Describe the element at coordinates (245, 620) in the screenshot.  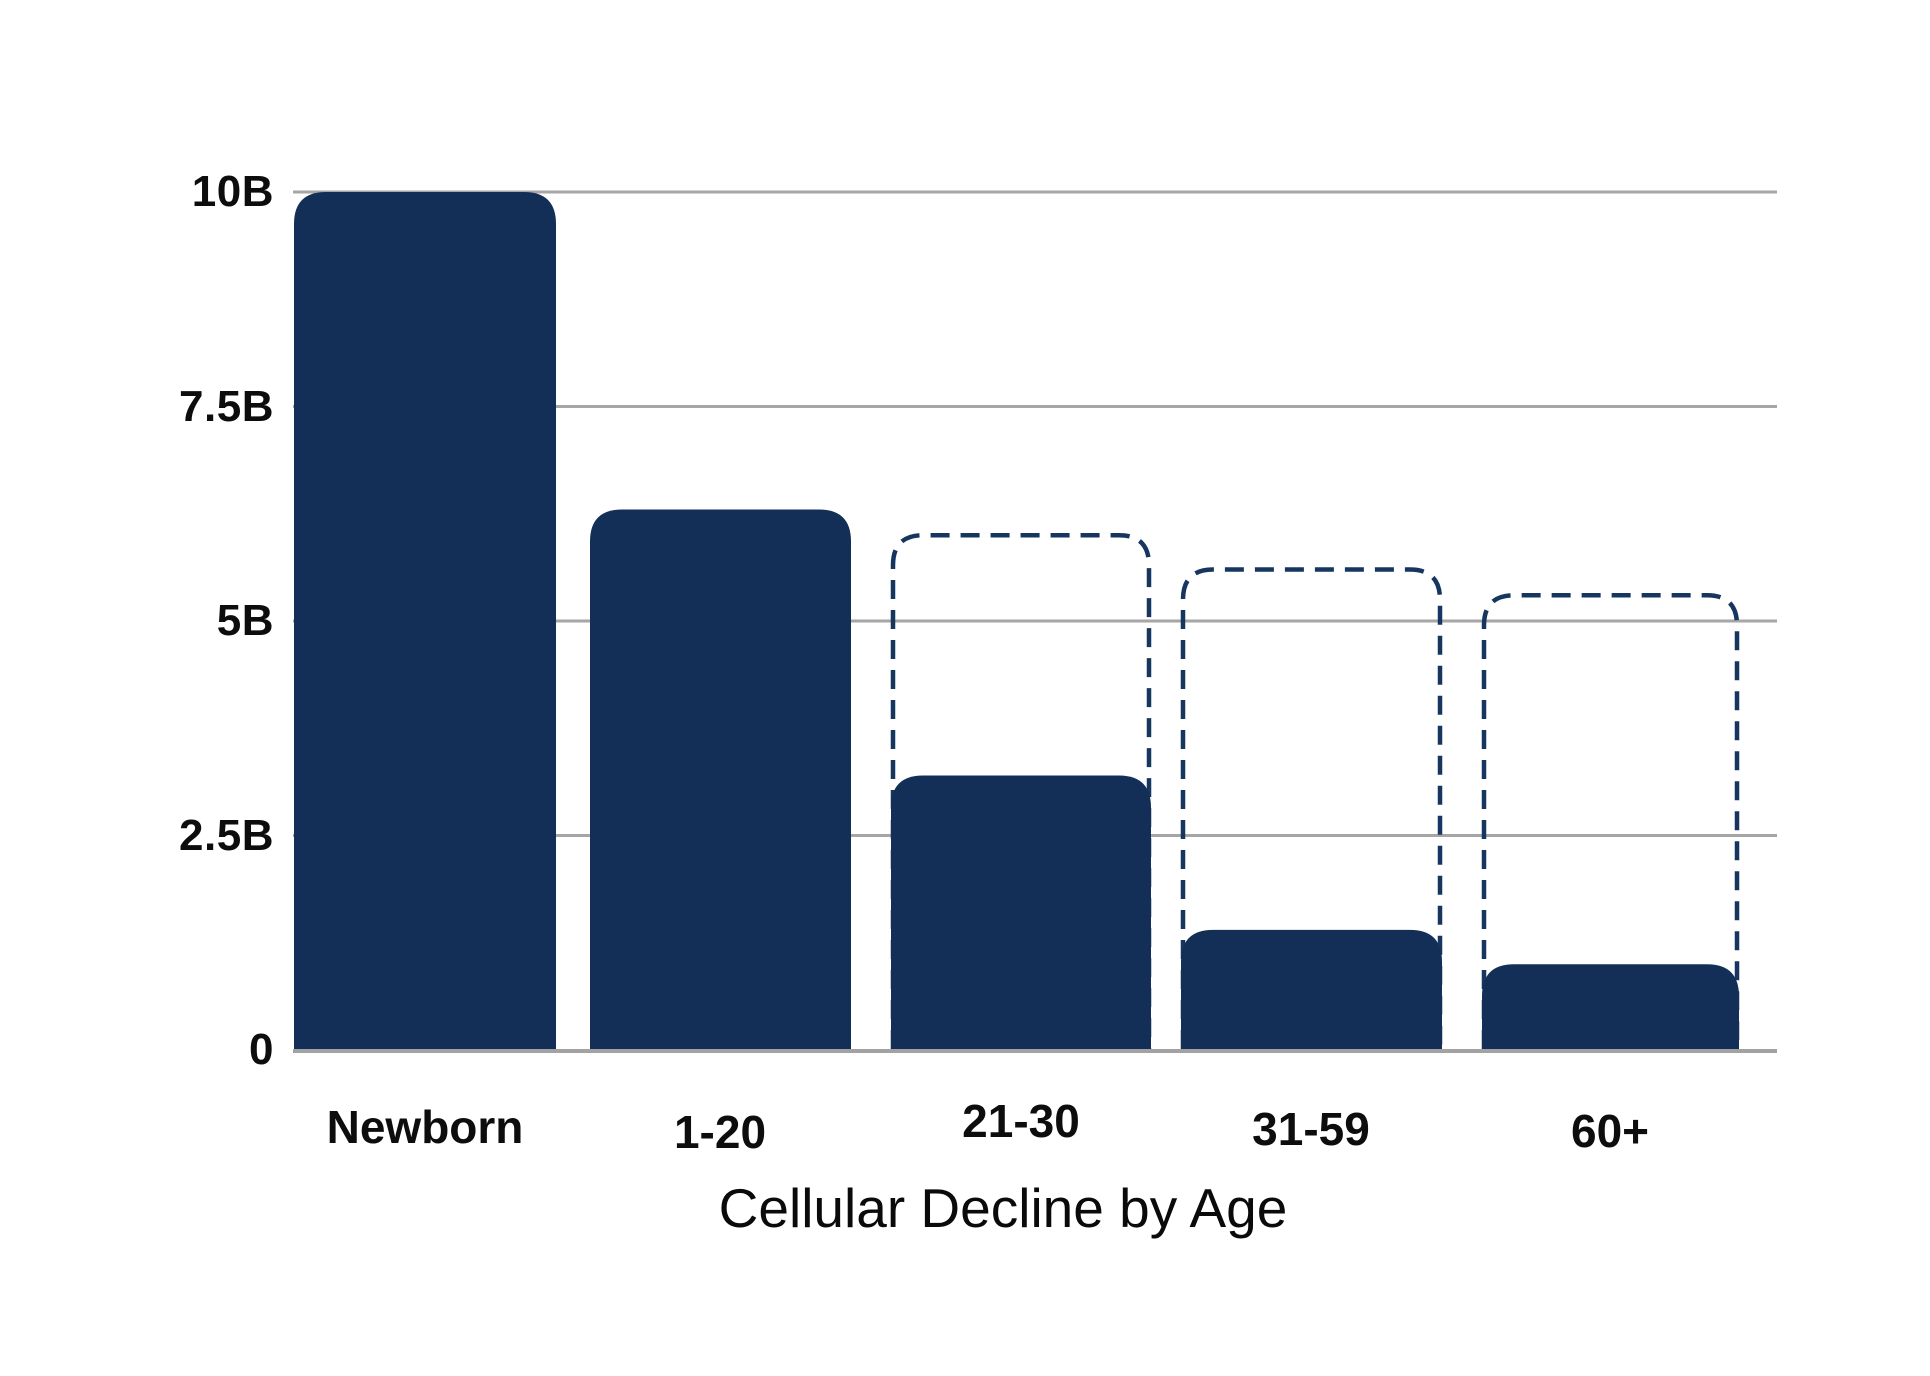
I see `y-tick-label: 5B` at that location.